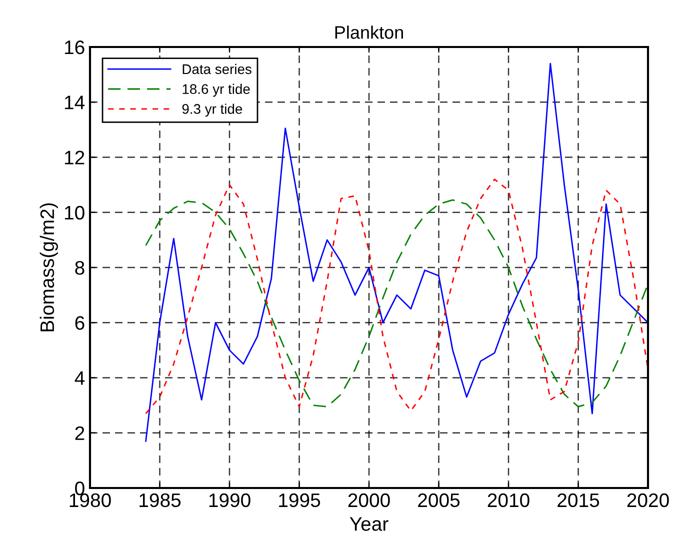  I want to click on y-tick-label: 4, so click(79, 378).